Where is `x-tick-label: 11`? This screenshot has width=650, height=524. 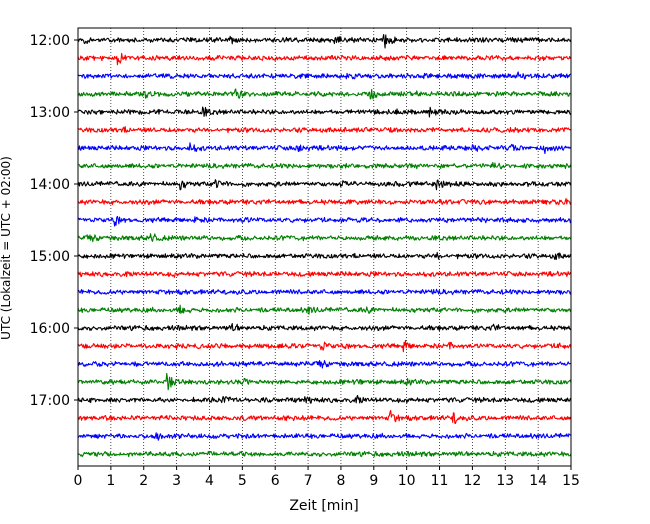
x-tick-label: 11 is located at coordinates (440, 481).